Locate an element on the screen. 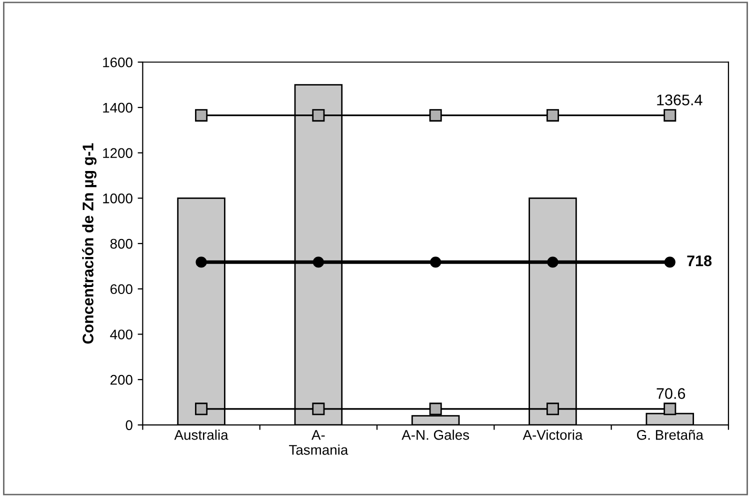 This screenshot has height=497, width=751. x-tick-label: A-N. Gales is located at coordinates (436, 435).